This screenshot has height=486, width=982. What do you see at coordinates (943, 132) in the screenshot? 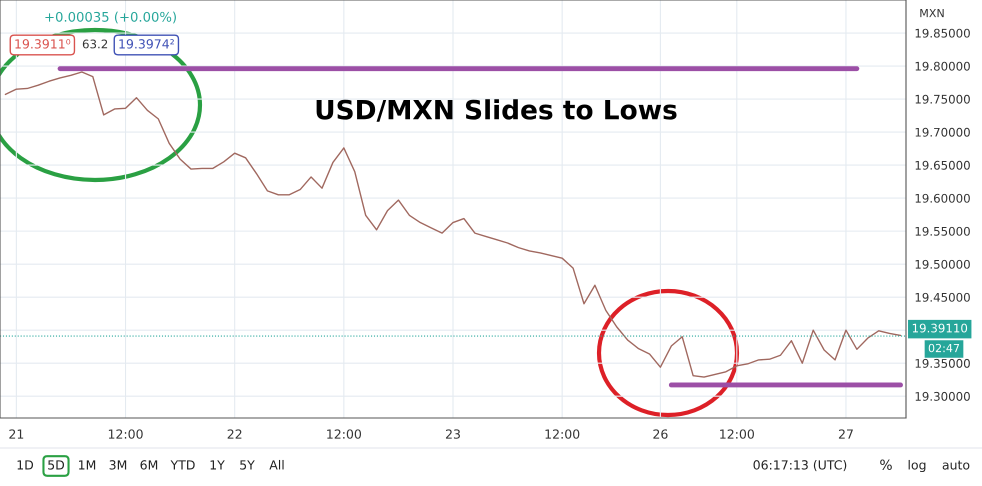
I see `y-tick-label: 19.70000` at bounding box center [943, 132].